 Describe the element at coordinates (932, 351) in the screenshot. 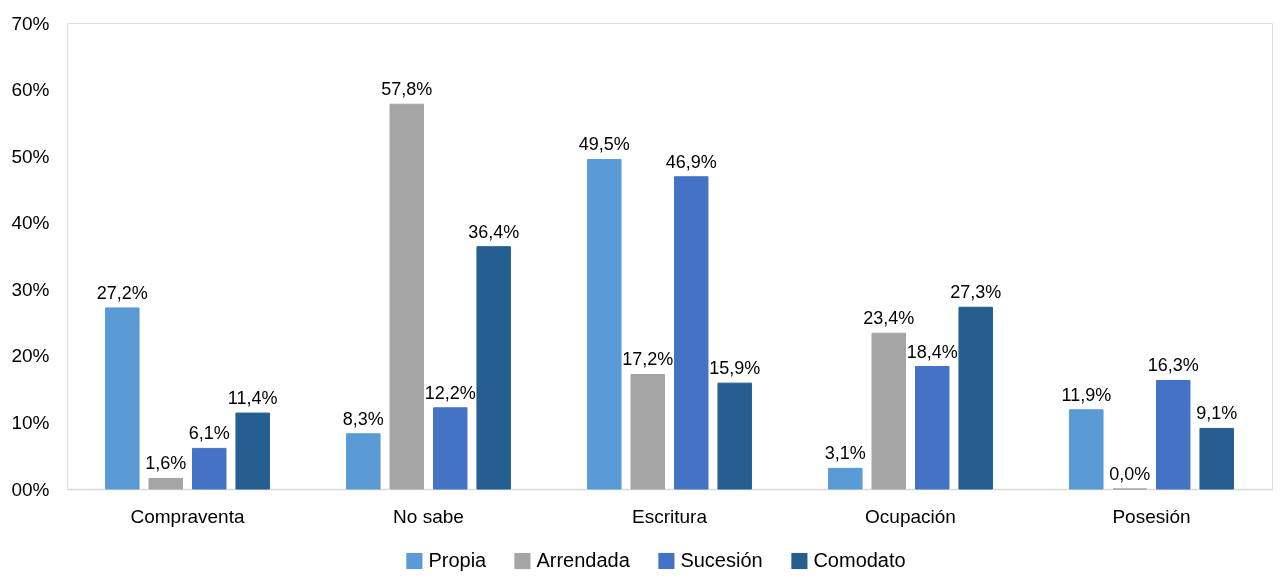

I see `data-label: 18,4%` at that location.